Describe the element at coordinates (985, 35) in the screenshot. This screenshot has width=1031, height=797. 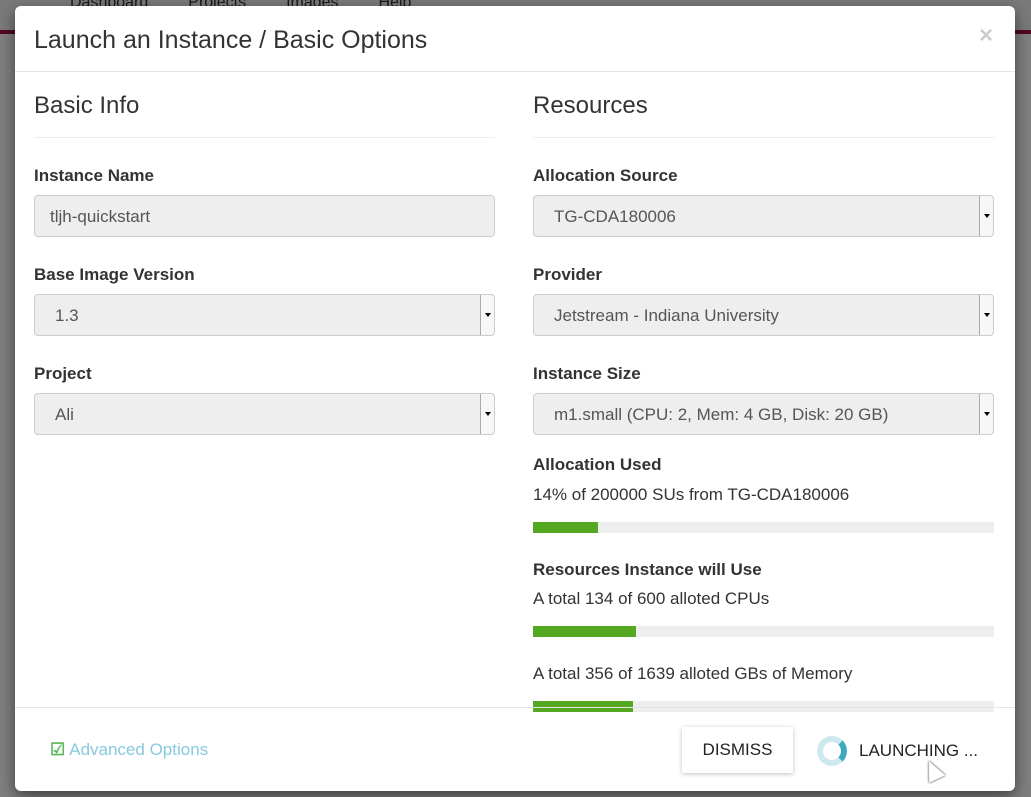
I see `close-icon: ×` at that location.